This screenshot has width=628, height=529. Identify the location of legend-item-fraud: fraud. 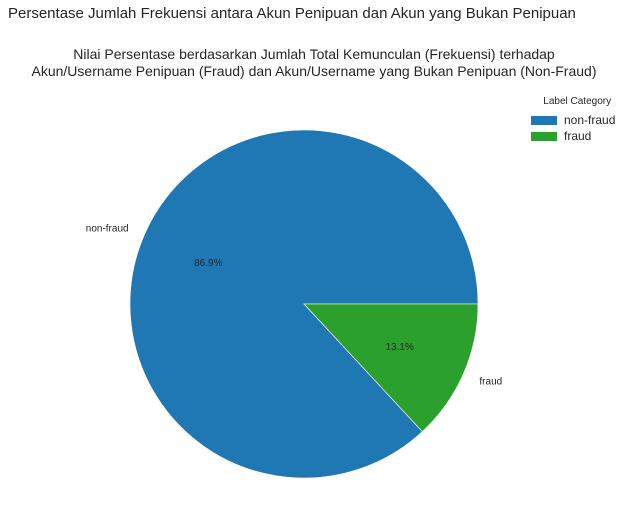
(573, 136).